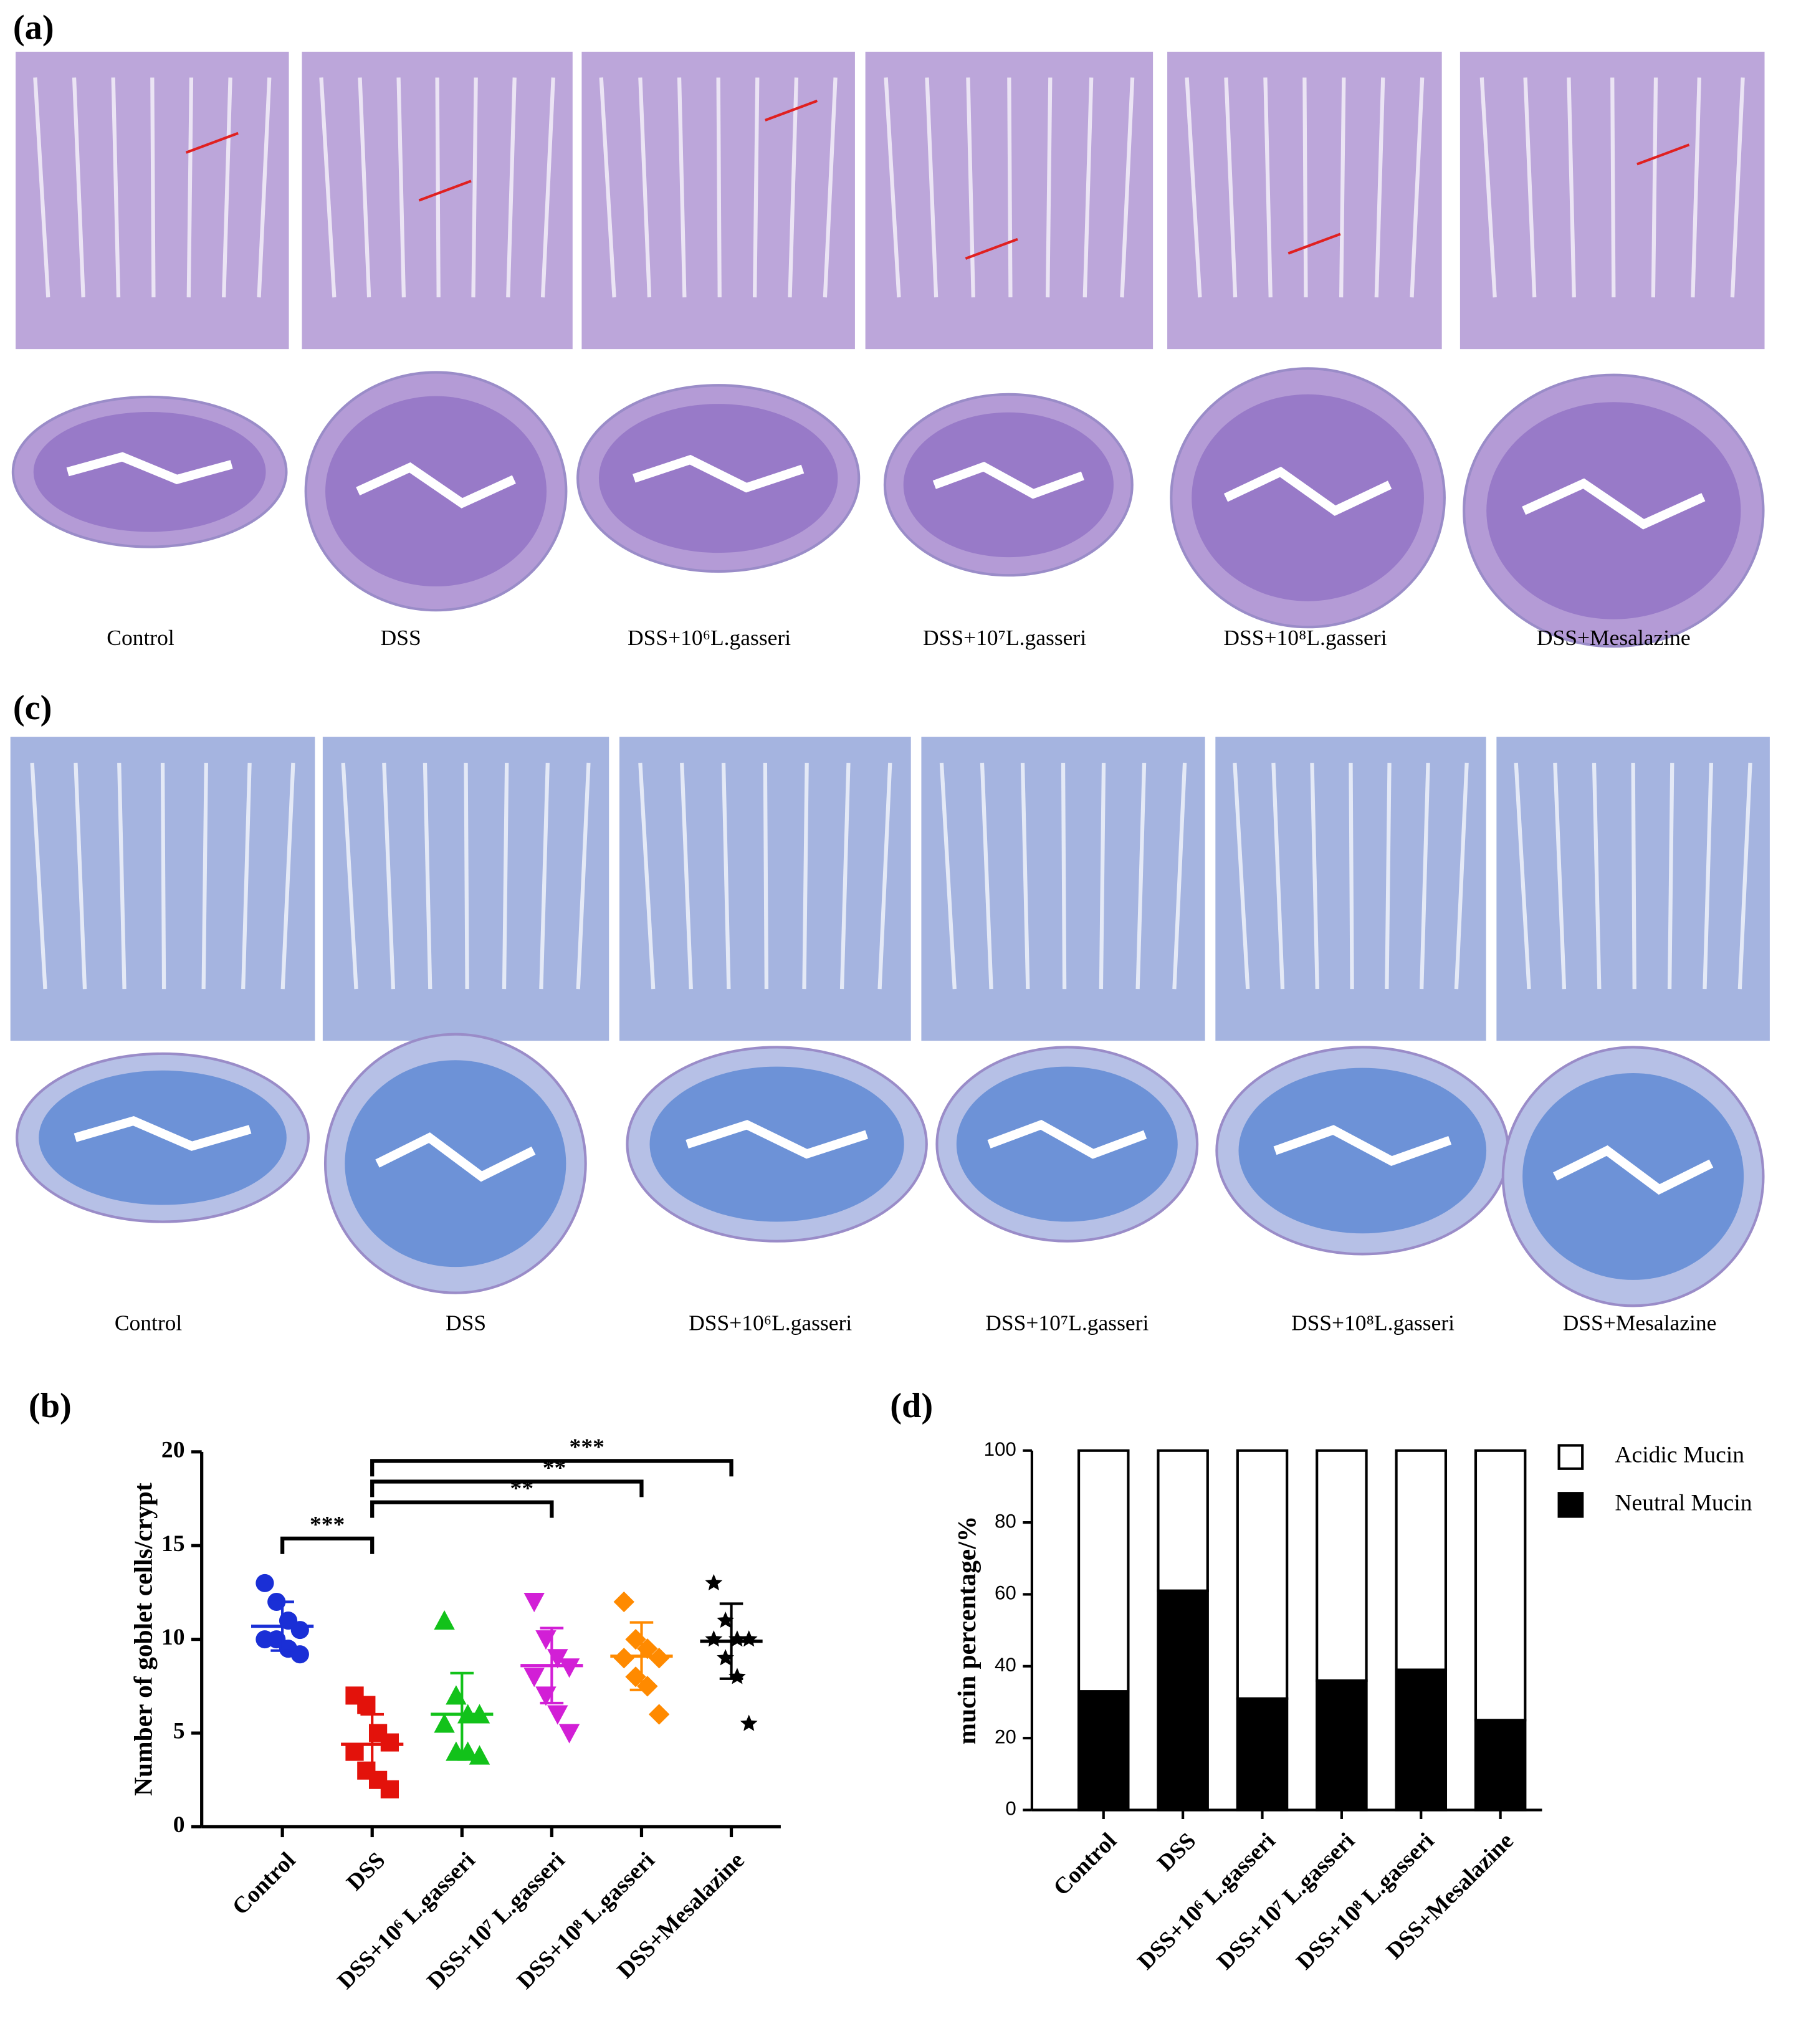 The height and width of the screenshot is (2044, 1801). Describe the element at coordinates (140, 637) in the screenshot. I see `caption: Control` at that location.